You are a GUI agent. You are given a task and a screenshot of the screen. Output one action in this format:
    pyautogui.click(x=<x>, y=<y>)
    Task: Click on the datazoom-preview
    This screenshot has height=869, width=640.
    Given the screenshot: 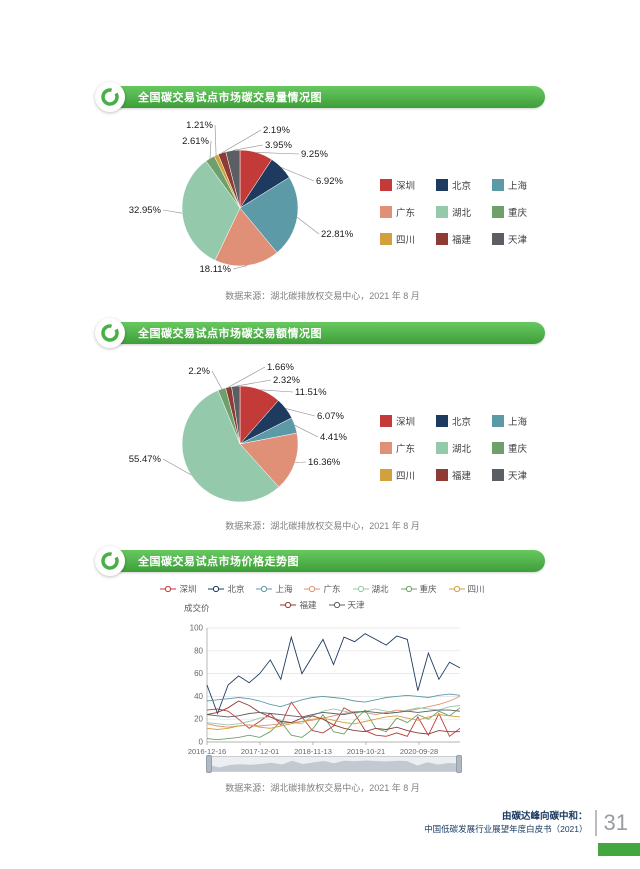 What is the action you would take?
    pyautogui.click(x=334, y=765)
    